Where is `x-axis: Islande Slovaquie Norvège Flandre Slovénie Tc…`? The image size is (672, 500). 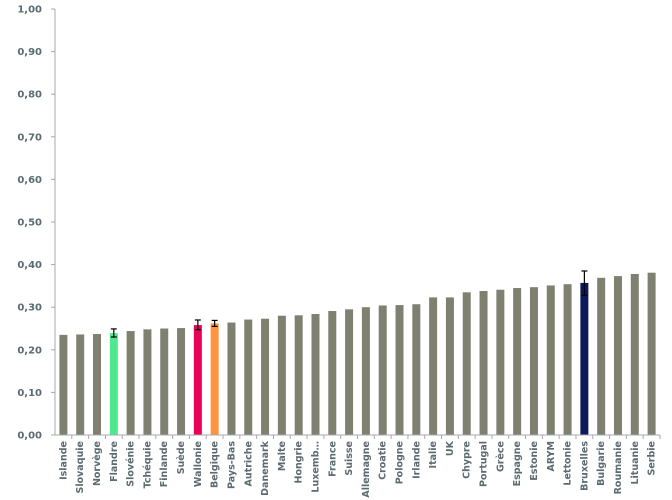 x-axis: Islande Slovaquie Norvège Flandre Slovénie Tc… is located at coordinates (358, 466).